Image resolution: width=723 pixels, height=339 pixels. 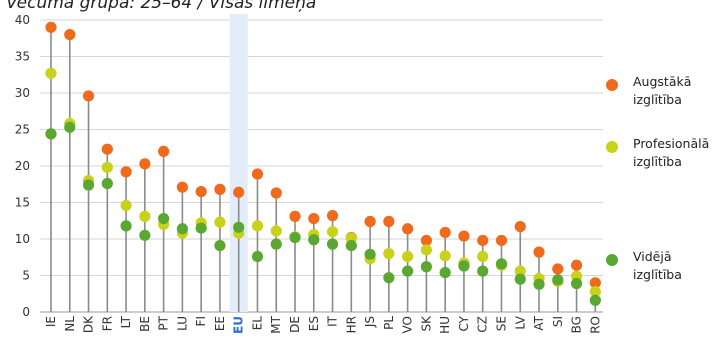 What do you see at coordinates (445, 325) in the screenshot?
I see `x-tick-label: HU` at bounding box center [445, 325].